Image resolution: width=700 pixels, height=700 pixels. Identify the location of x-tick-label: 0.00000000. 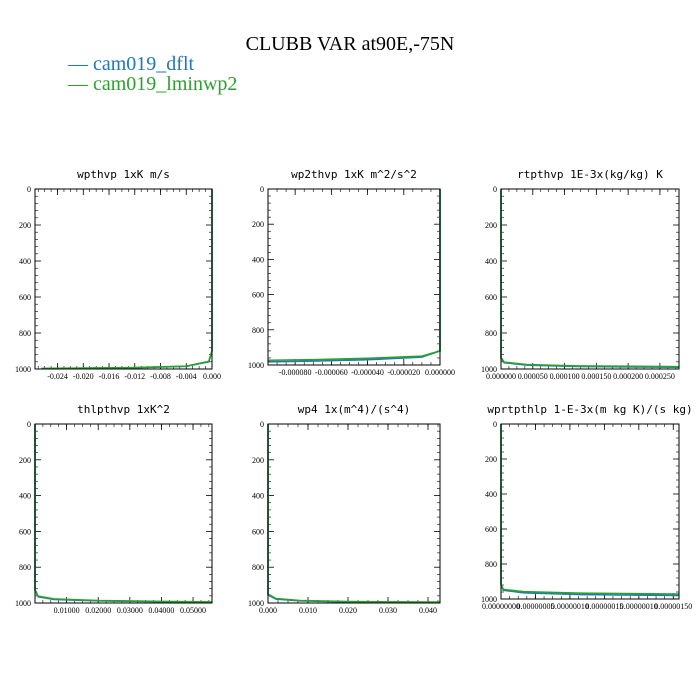
(501, 606).